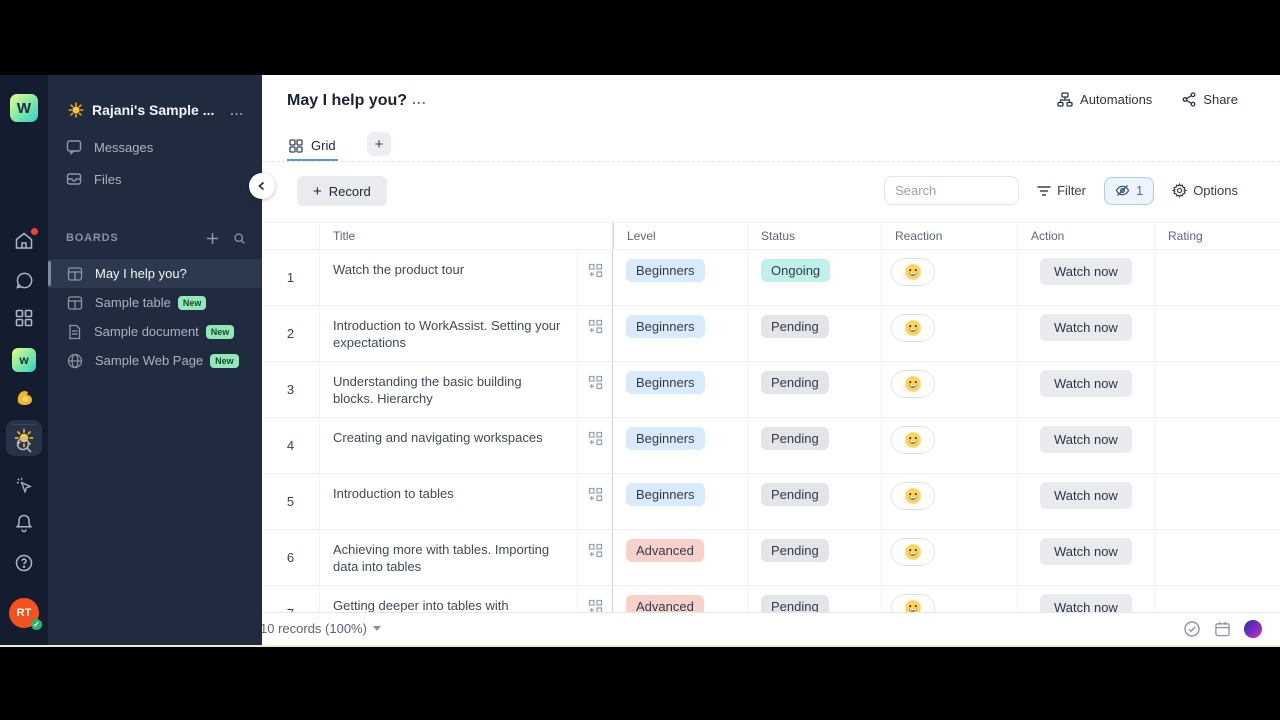 The width and height of the screenshot is (1280, 720). What do you see at coordinates (815, 236) in the screenshot?
I see `column-header-status: Status` at bounding box center [815, 236].